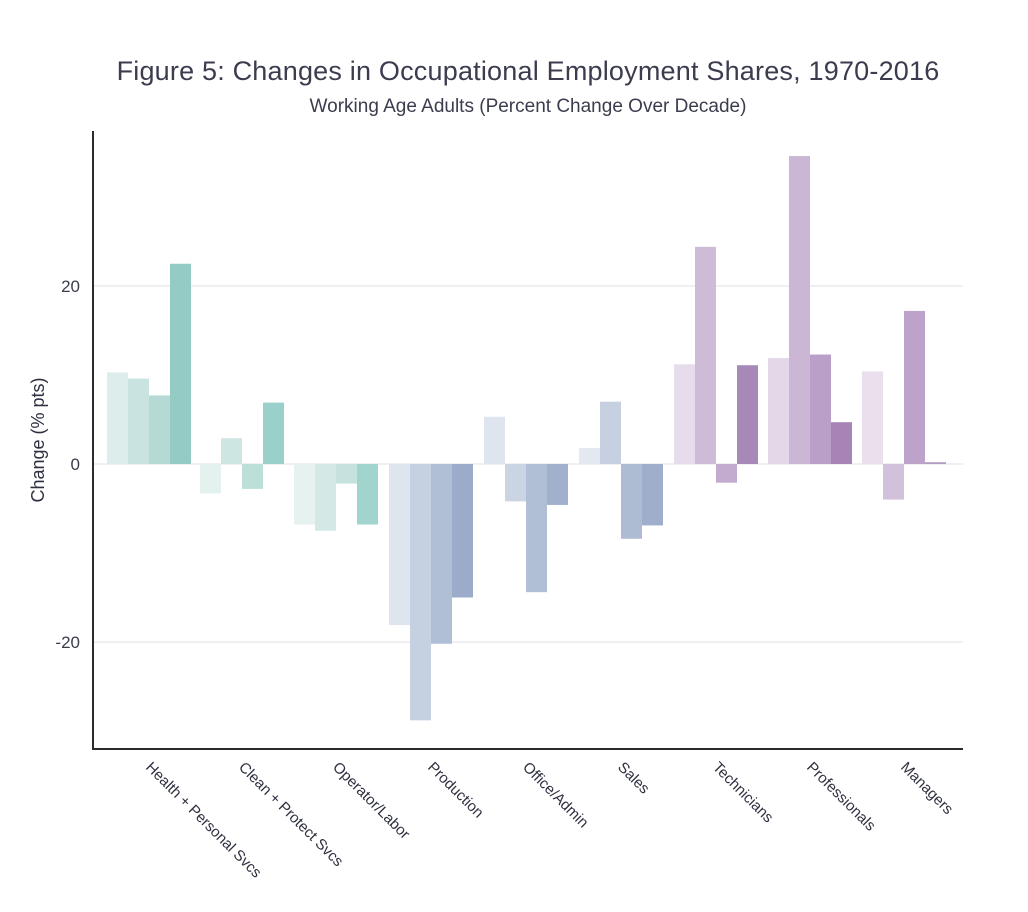 This screenshot has height=912, width=1028. I want to click on x-category-label: Production, so click(455, 790).